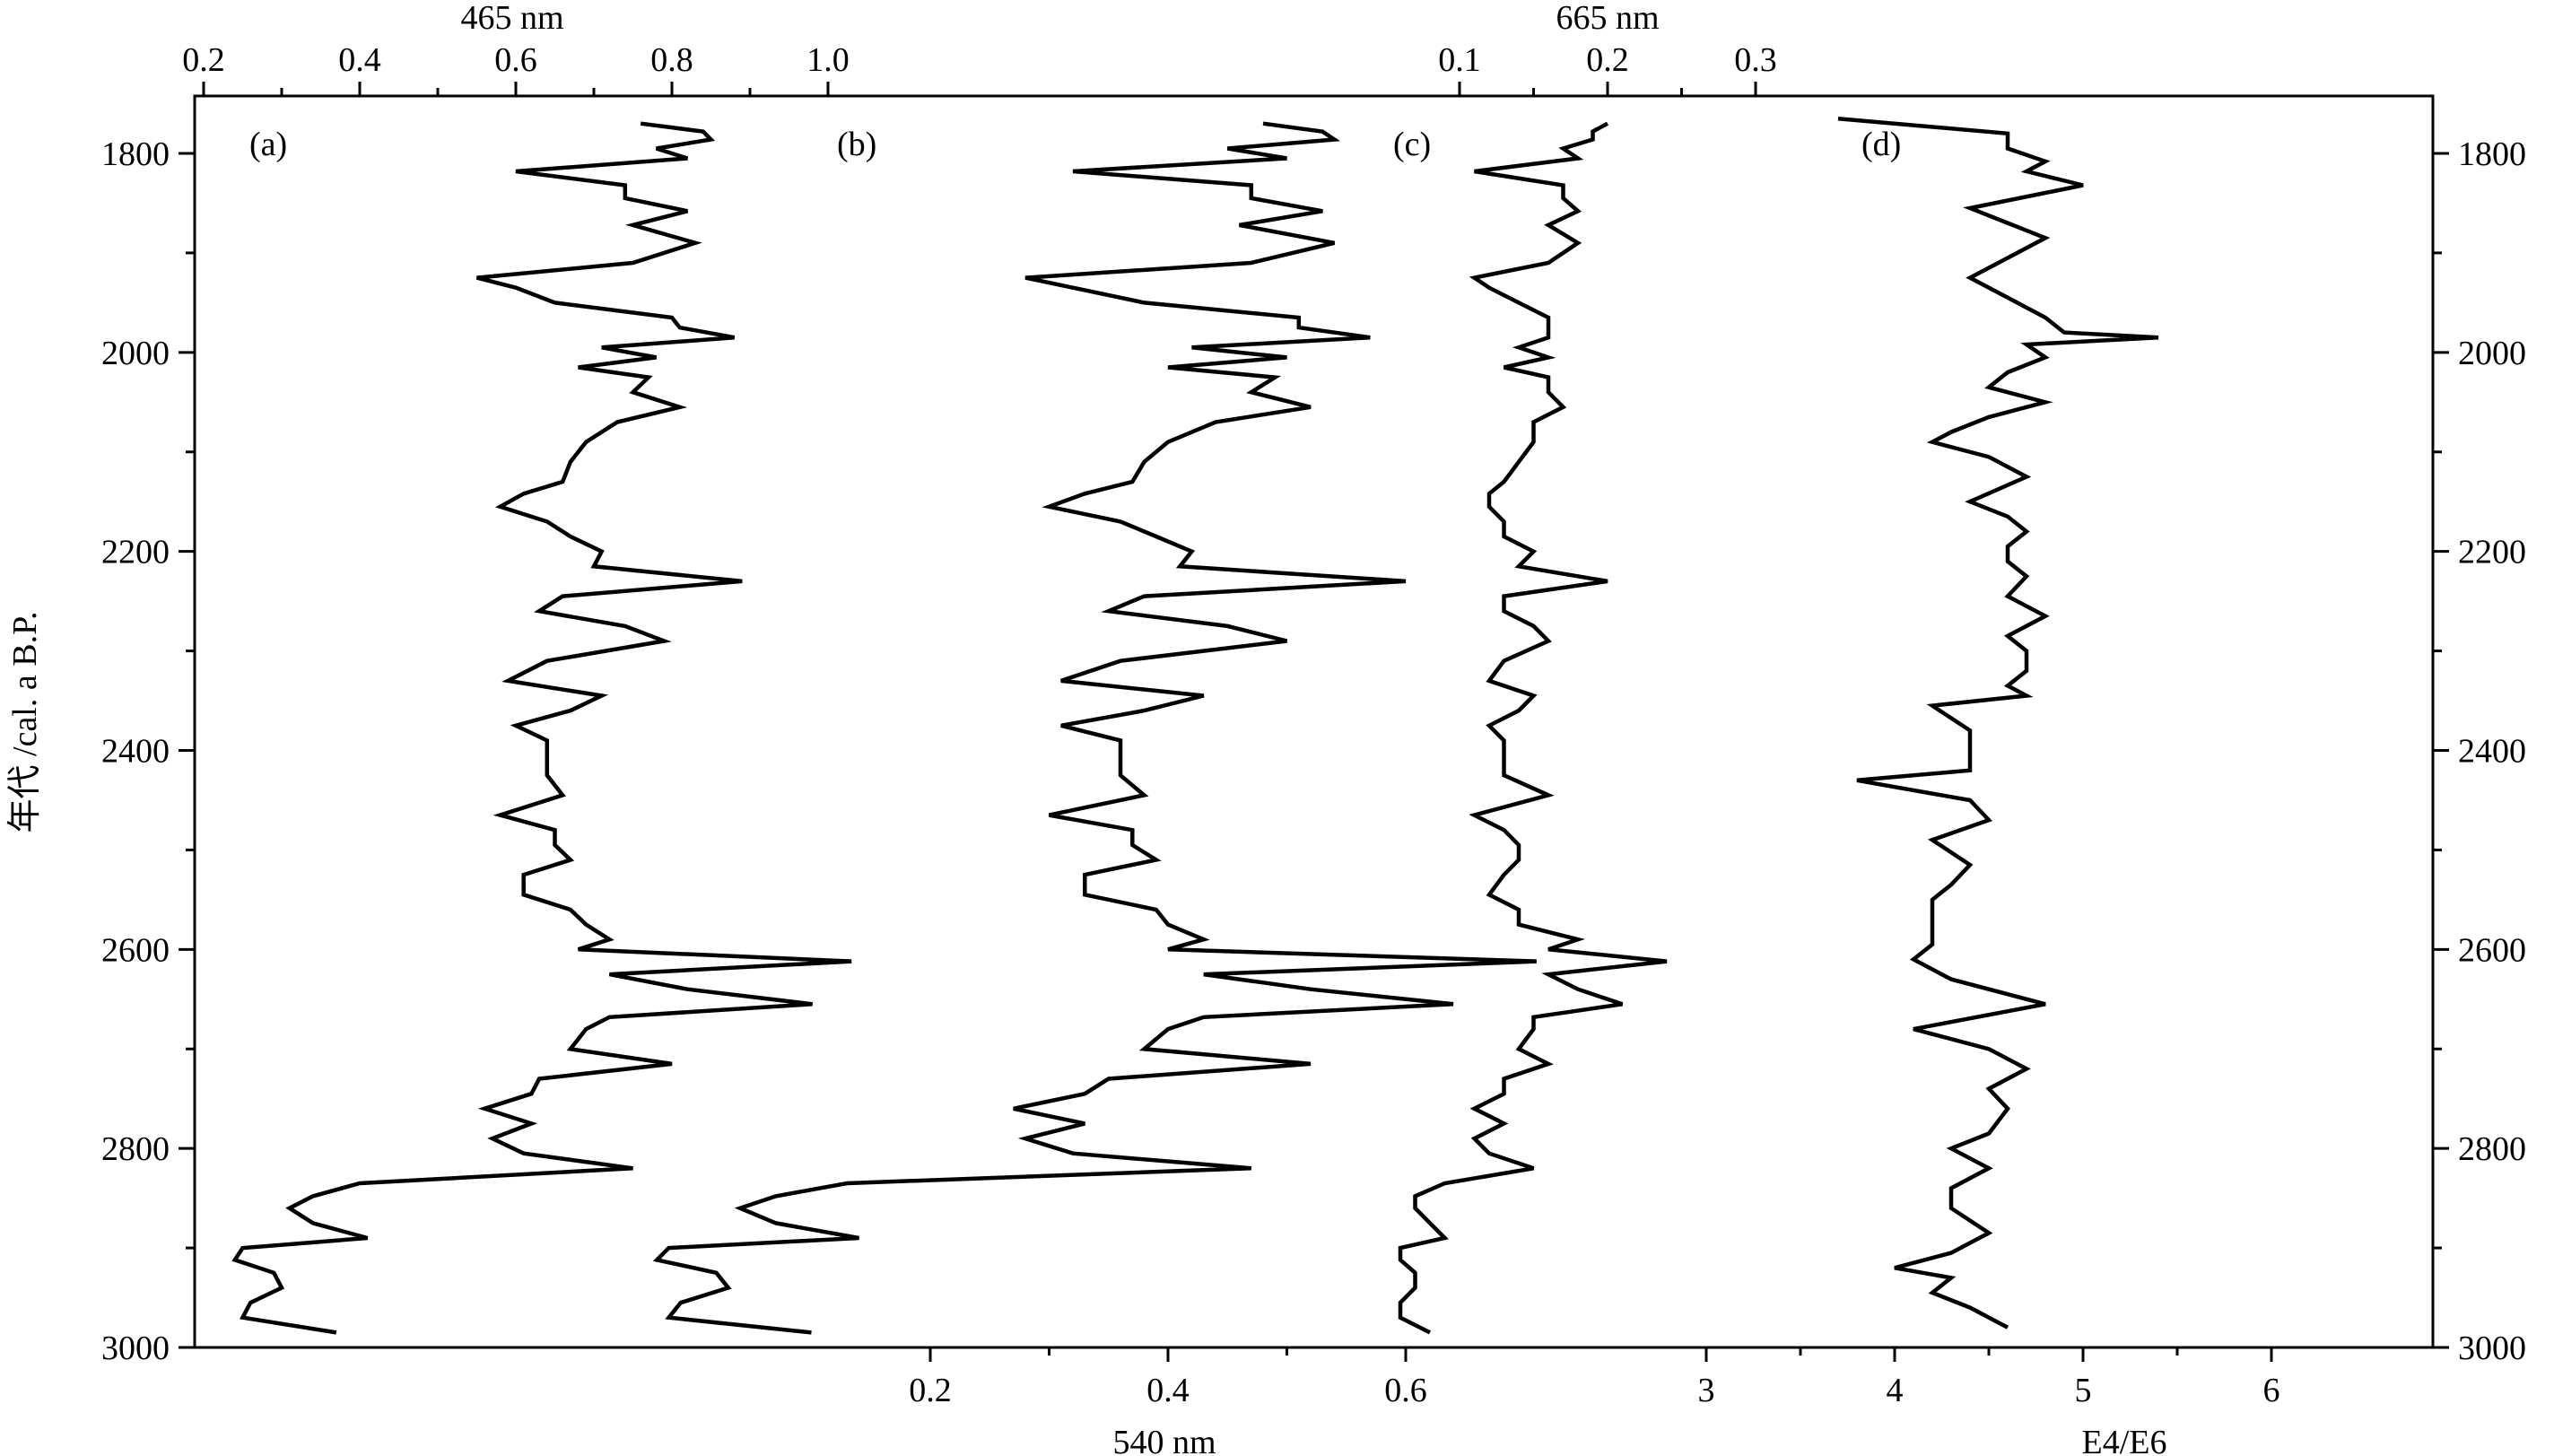 The height and width of the screenshot is (1456, 2554). What do you see at coordinates (1881, 144) in the screenshot?
I see `panel-label-d: (d)` at bounding box center [1881, 144].